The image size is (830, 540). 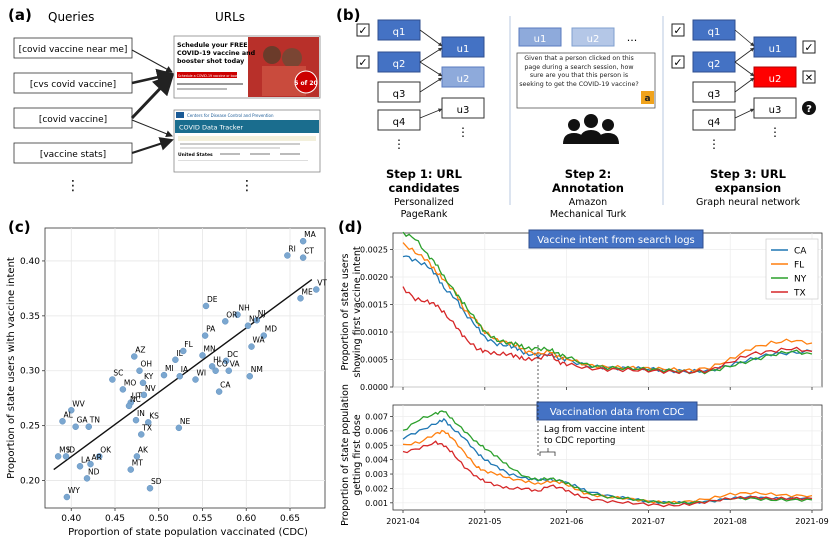 What do you see at coordinates (140, 349) in the screenshot?
I see `point-label: AZ` at bounding box center [140, 349].